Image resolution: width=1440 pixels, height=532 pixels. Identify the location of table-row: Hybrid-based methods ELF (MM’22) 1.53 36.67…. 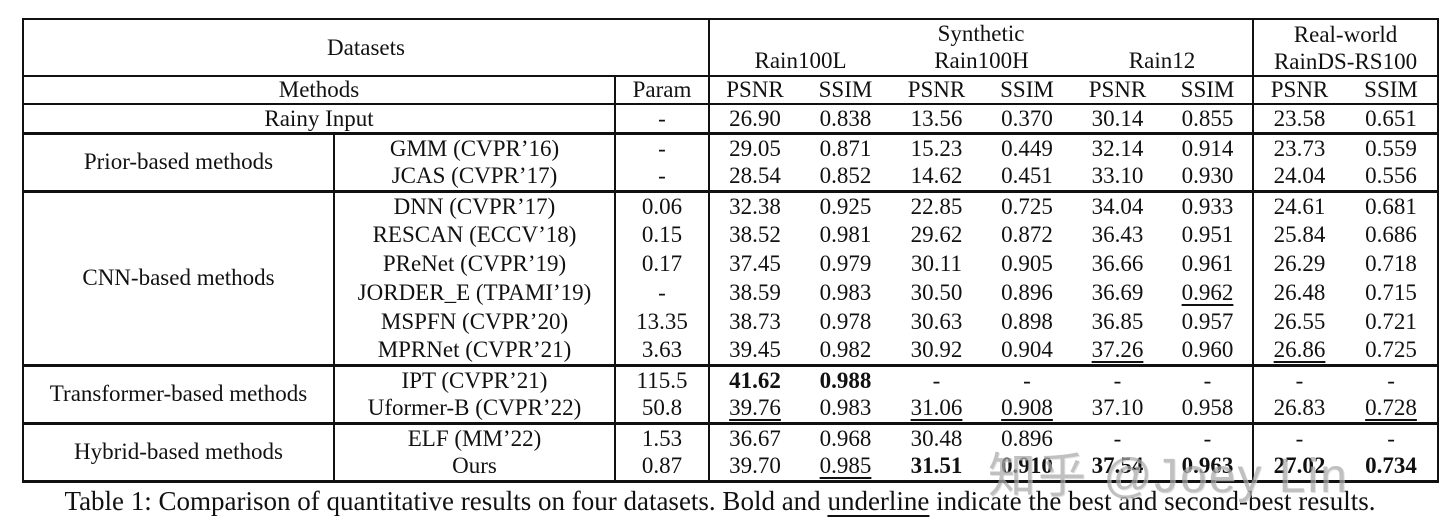
(730, 453).